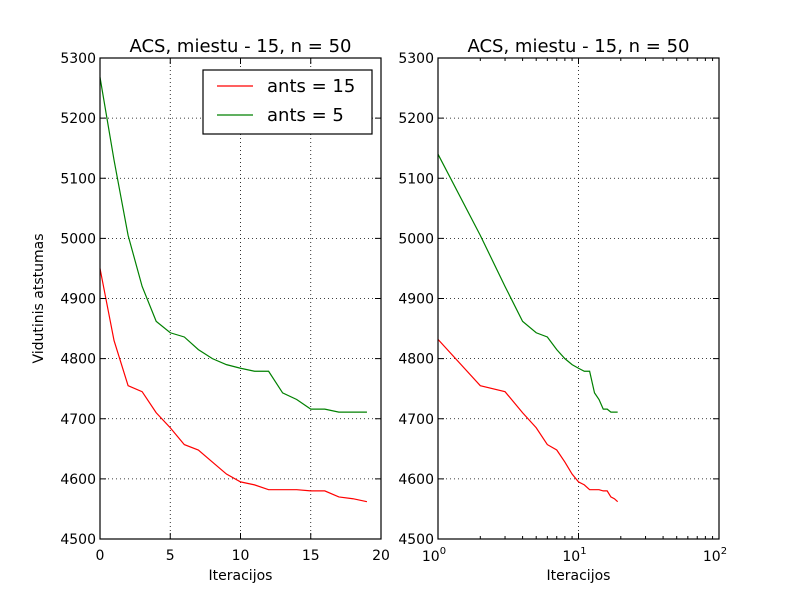 The image size is (800, 600). Describe the element at coordinates (39, 298) in the screenshot. I see `y-axis-label: Vidutinis atstumas` at that location.